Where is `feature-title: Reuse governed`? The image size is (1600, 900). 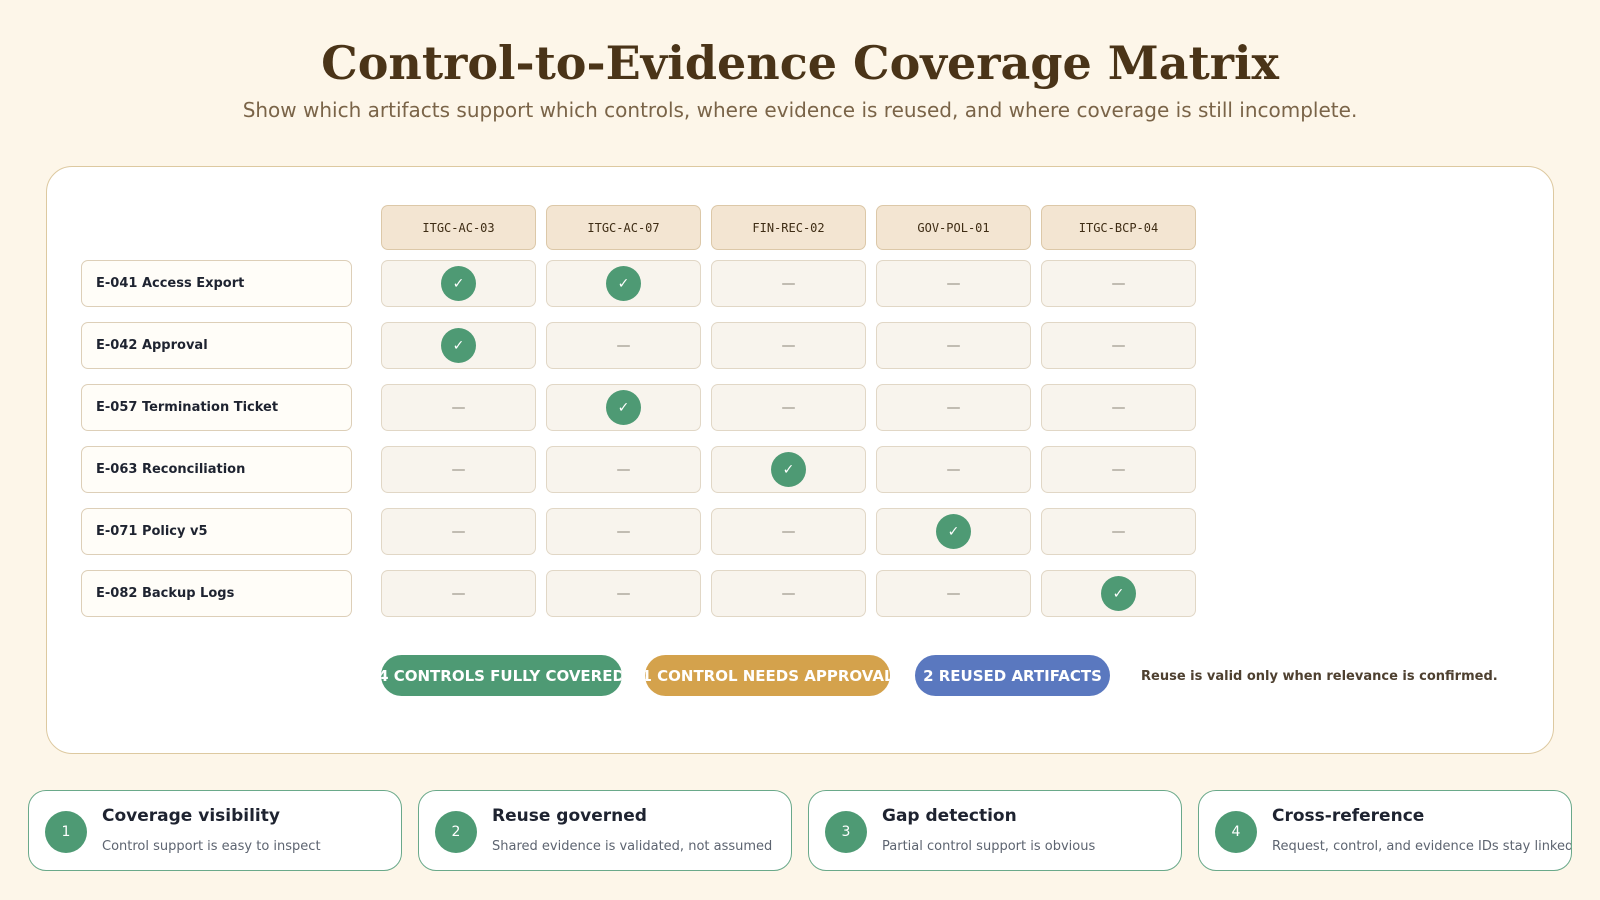 feature-title: Reuse governed is located at coordinates (569, 816).